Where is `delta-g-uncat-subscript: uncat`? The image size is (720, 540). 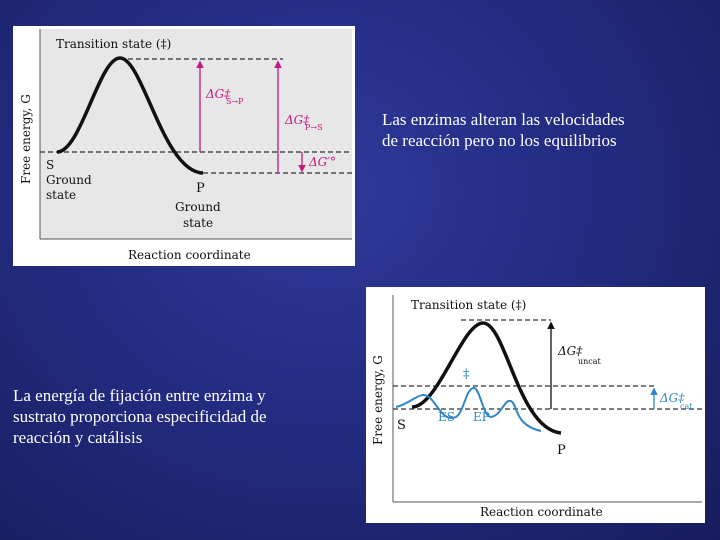
delta-g-uncat-subscript: uncat is located at coordinates (590, 361).